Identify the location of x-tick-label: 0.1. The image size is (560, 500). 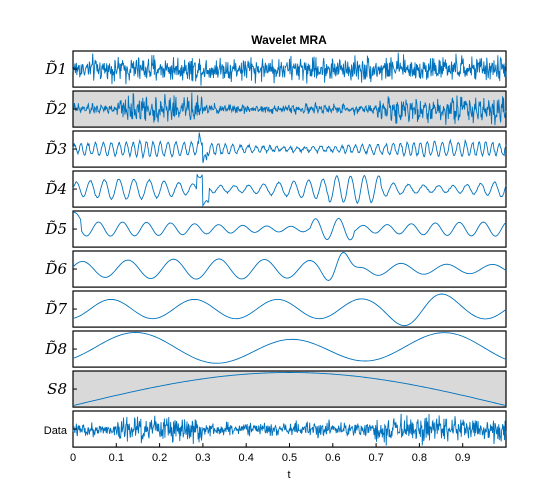
(116, 458).